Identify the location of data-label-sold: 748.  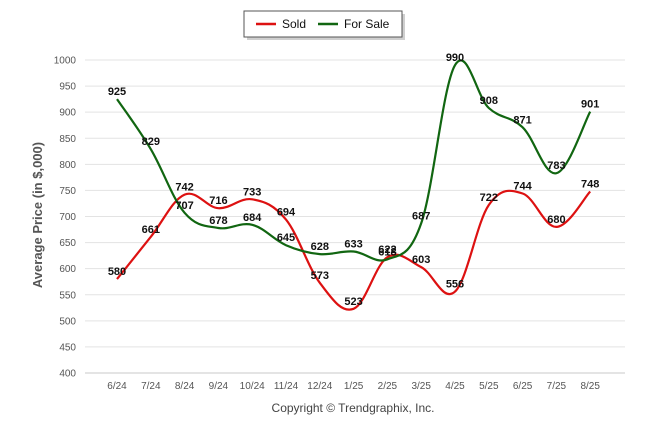
(590, 184).